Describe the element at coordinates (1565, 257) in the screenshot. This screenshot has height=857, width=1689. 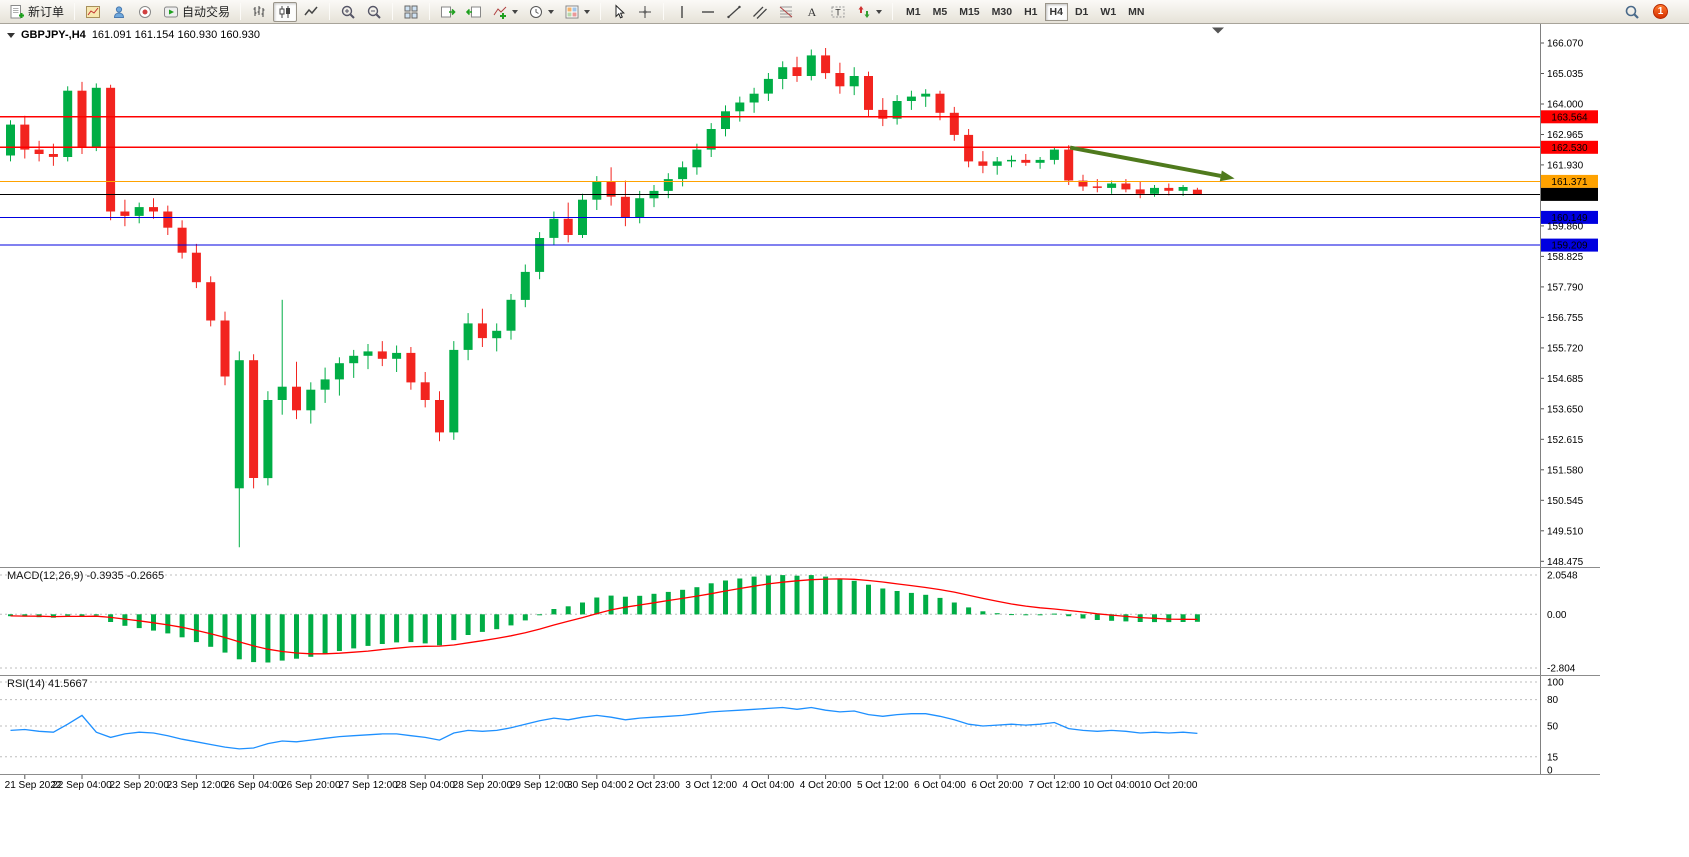
I see `svg-text: 158.825` at that location.